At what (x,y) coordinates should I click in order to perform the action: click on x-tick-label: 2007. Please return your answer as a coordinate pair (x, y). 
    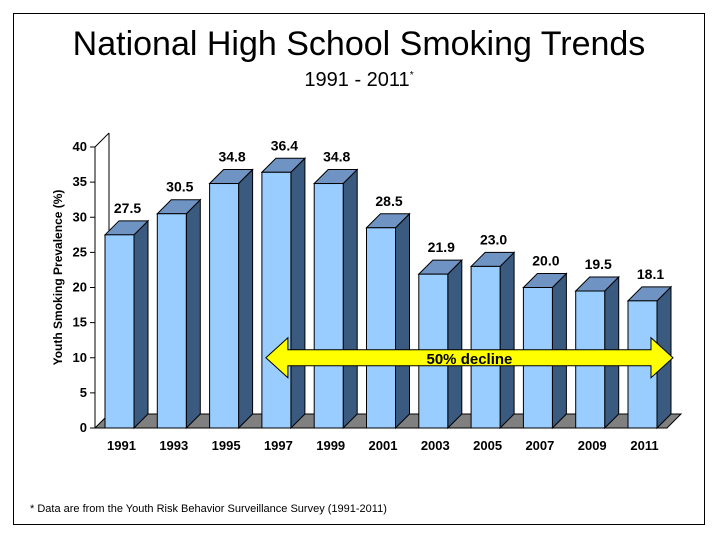
    Looking at the image, I should click on (539, 445).